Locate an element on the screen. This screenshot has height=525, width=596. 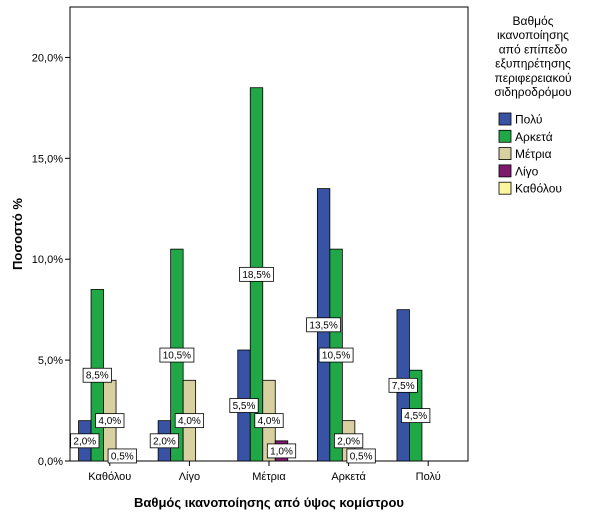
y-tick-label: 0,0% is located at coordinates (50, 462).